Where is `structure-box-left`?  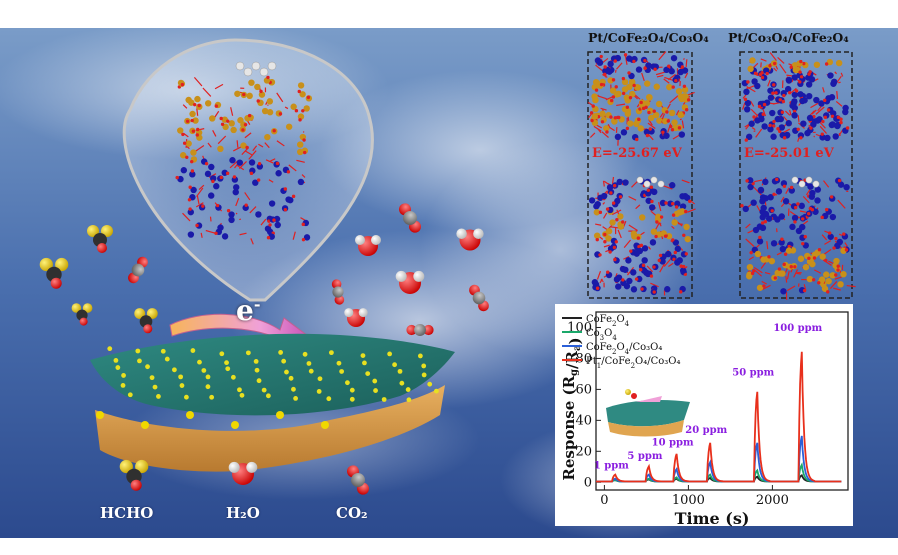
structure-box-left is located at coordinates (640, 175).